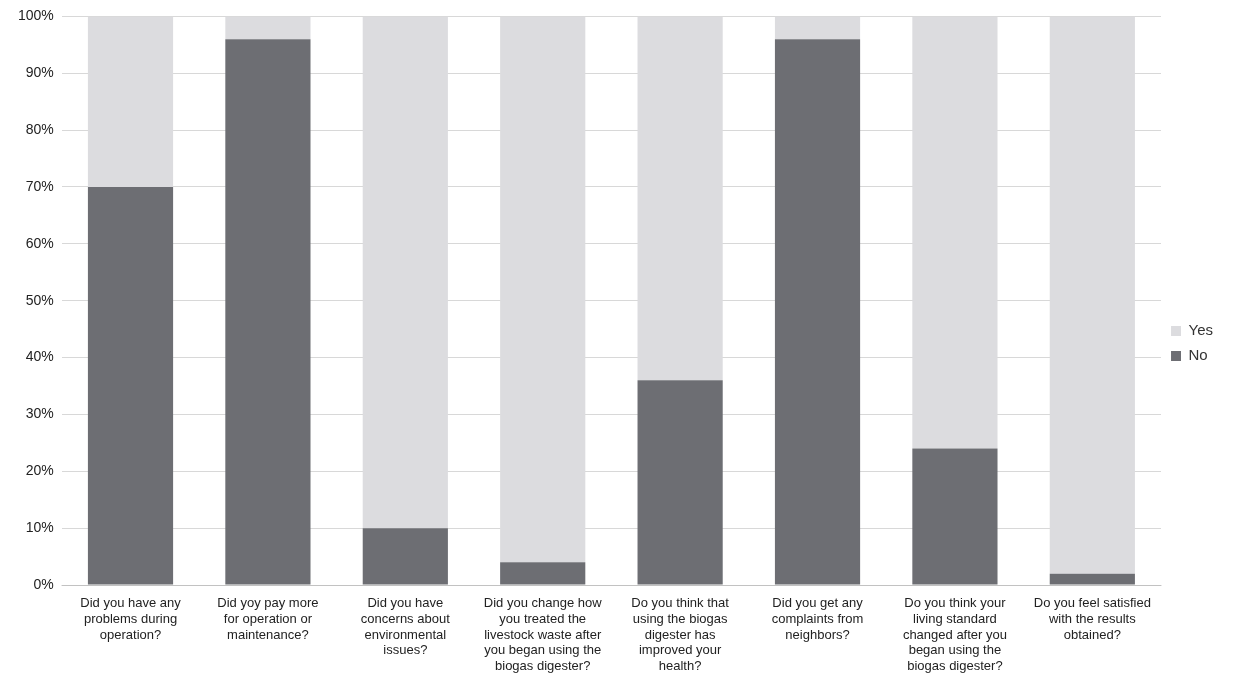 Image resolution: width=1243 pixels, height=682 pixels. I want to click on legend-label: No, so click(1198, 355).